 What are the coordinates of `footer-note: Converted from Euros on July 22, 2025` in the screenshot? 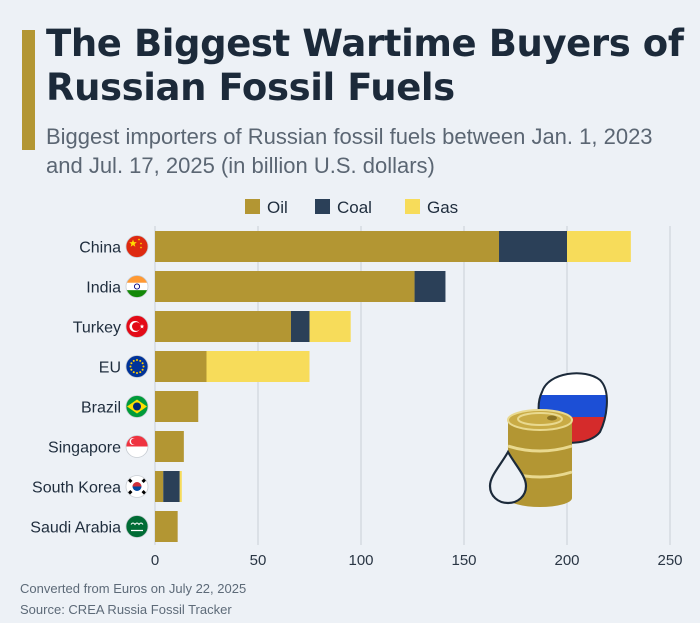 It's located at (133, 588).